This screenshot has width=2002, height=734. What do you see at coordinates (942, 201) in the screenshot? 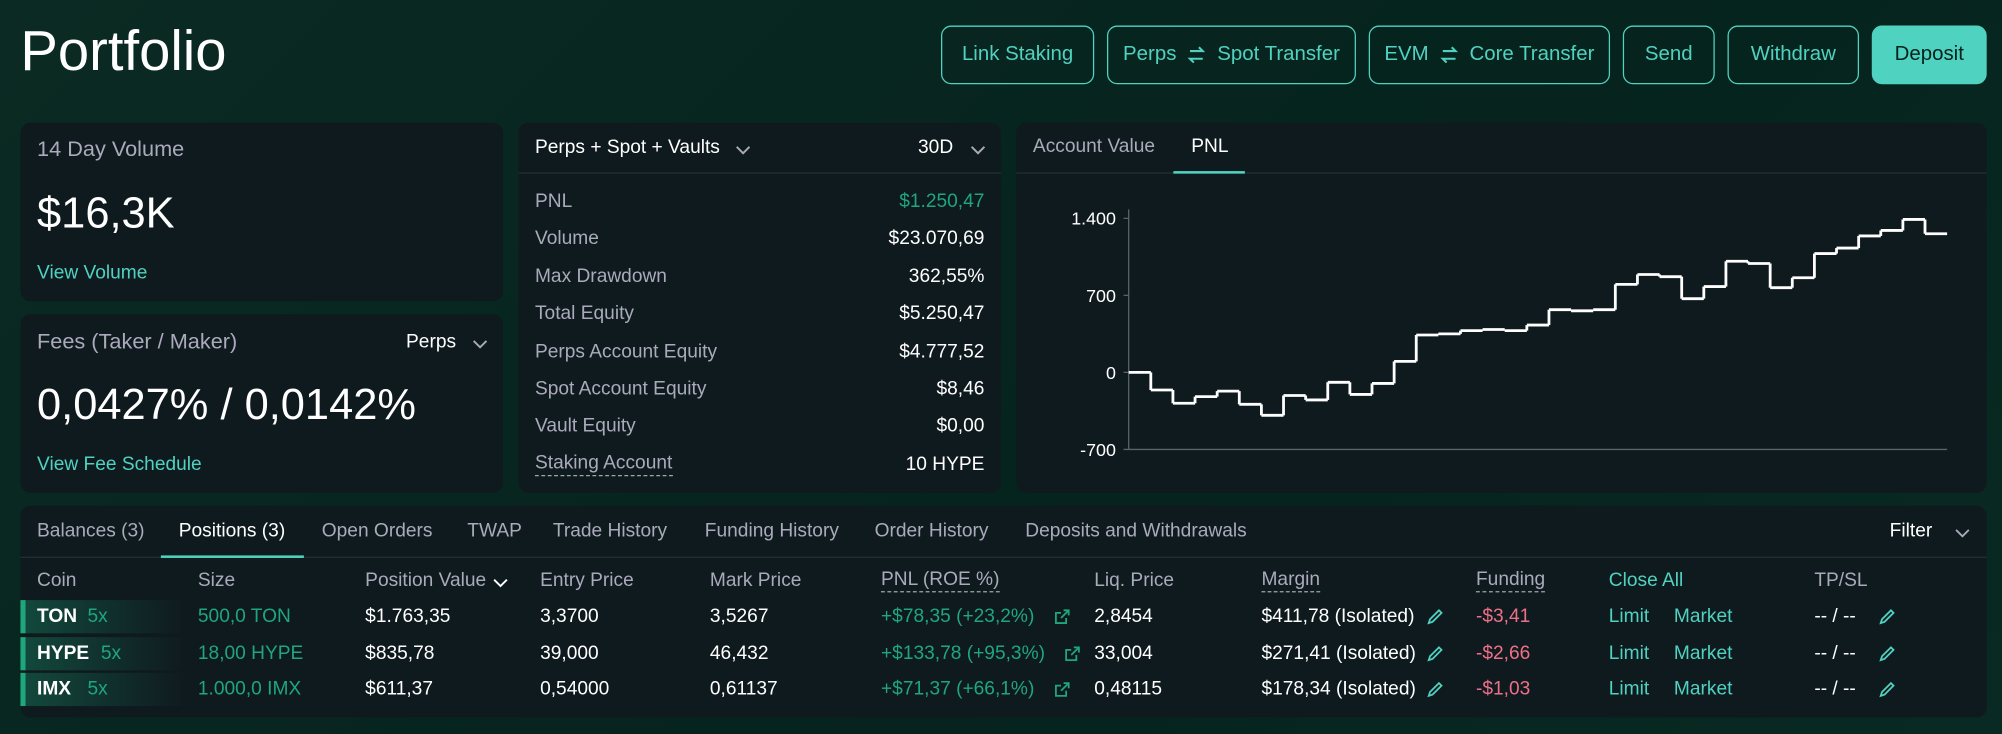
I see `stat-value: $1.250,47` at bounding box center [942, 201].